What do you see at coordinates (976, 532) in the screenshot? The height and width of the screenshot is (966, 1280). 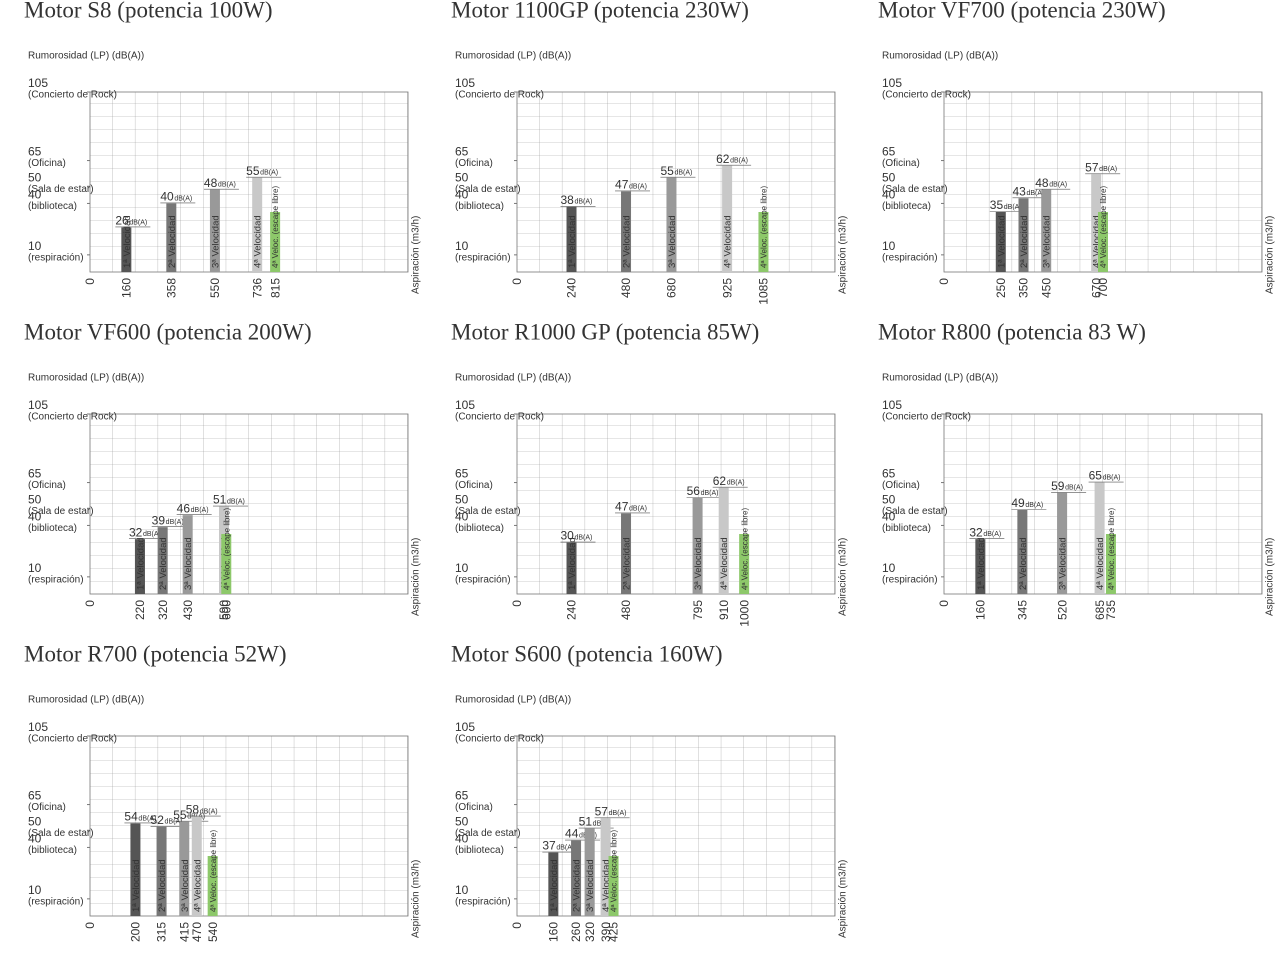 I see `value-label: 32` at bounding box center [976, 532].